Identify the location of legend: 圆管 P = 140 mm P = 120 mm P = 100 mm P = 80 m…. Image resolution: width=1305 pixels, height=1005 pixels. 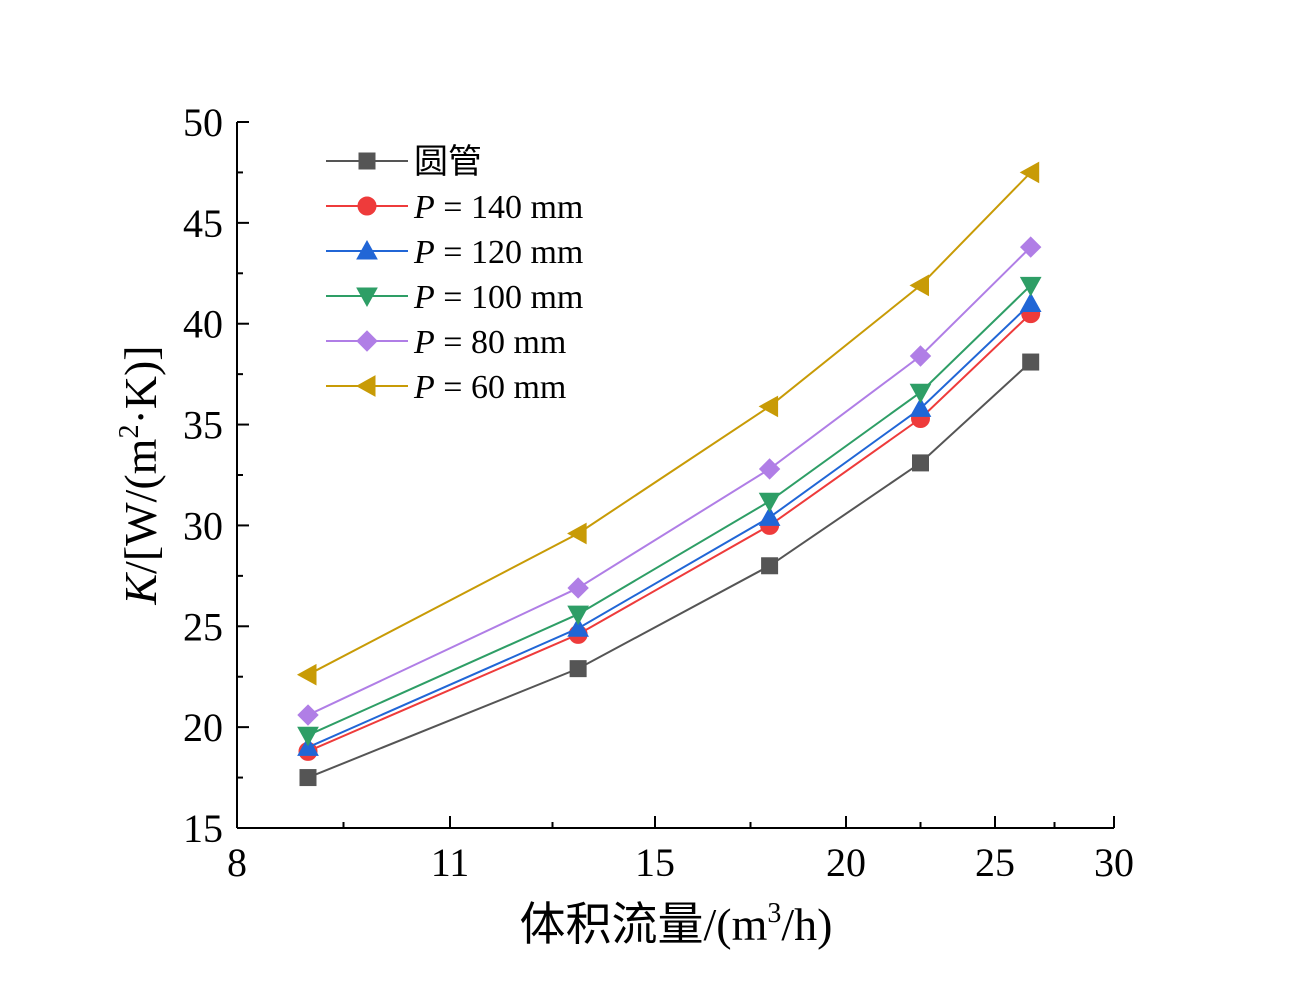
(454, 274).